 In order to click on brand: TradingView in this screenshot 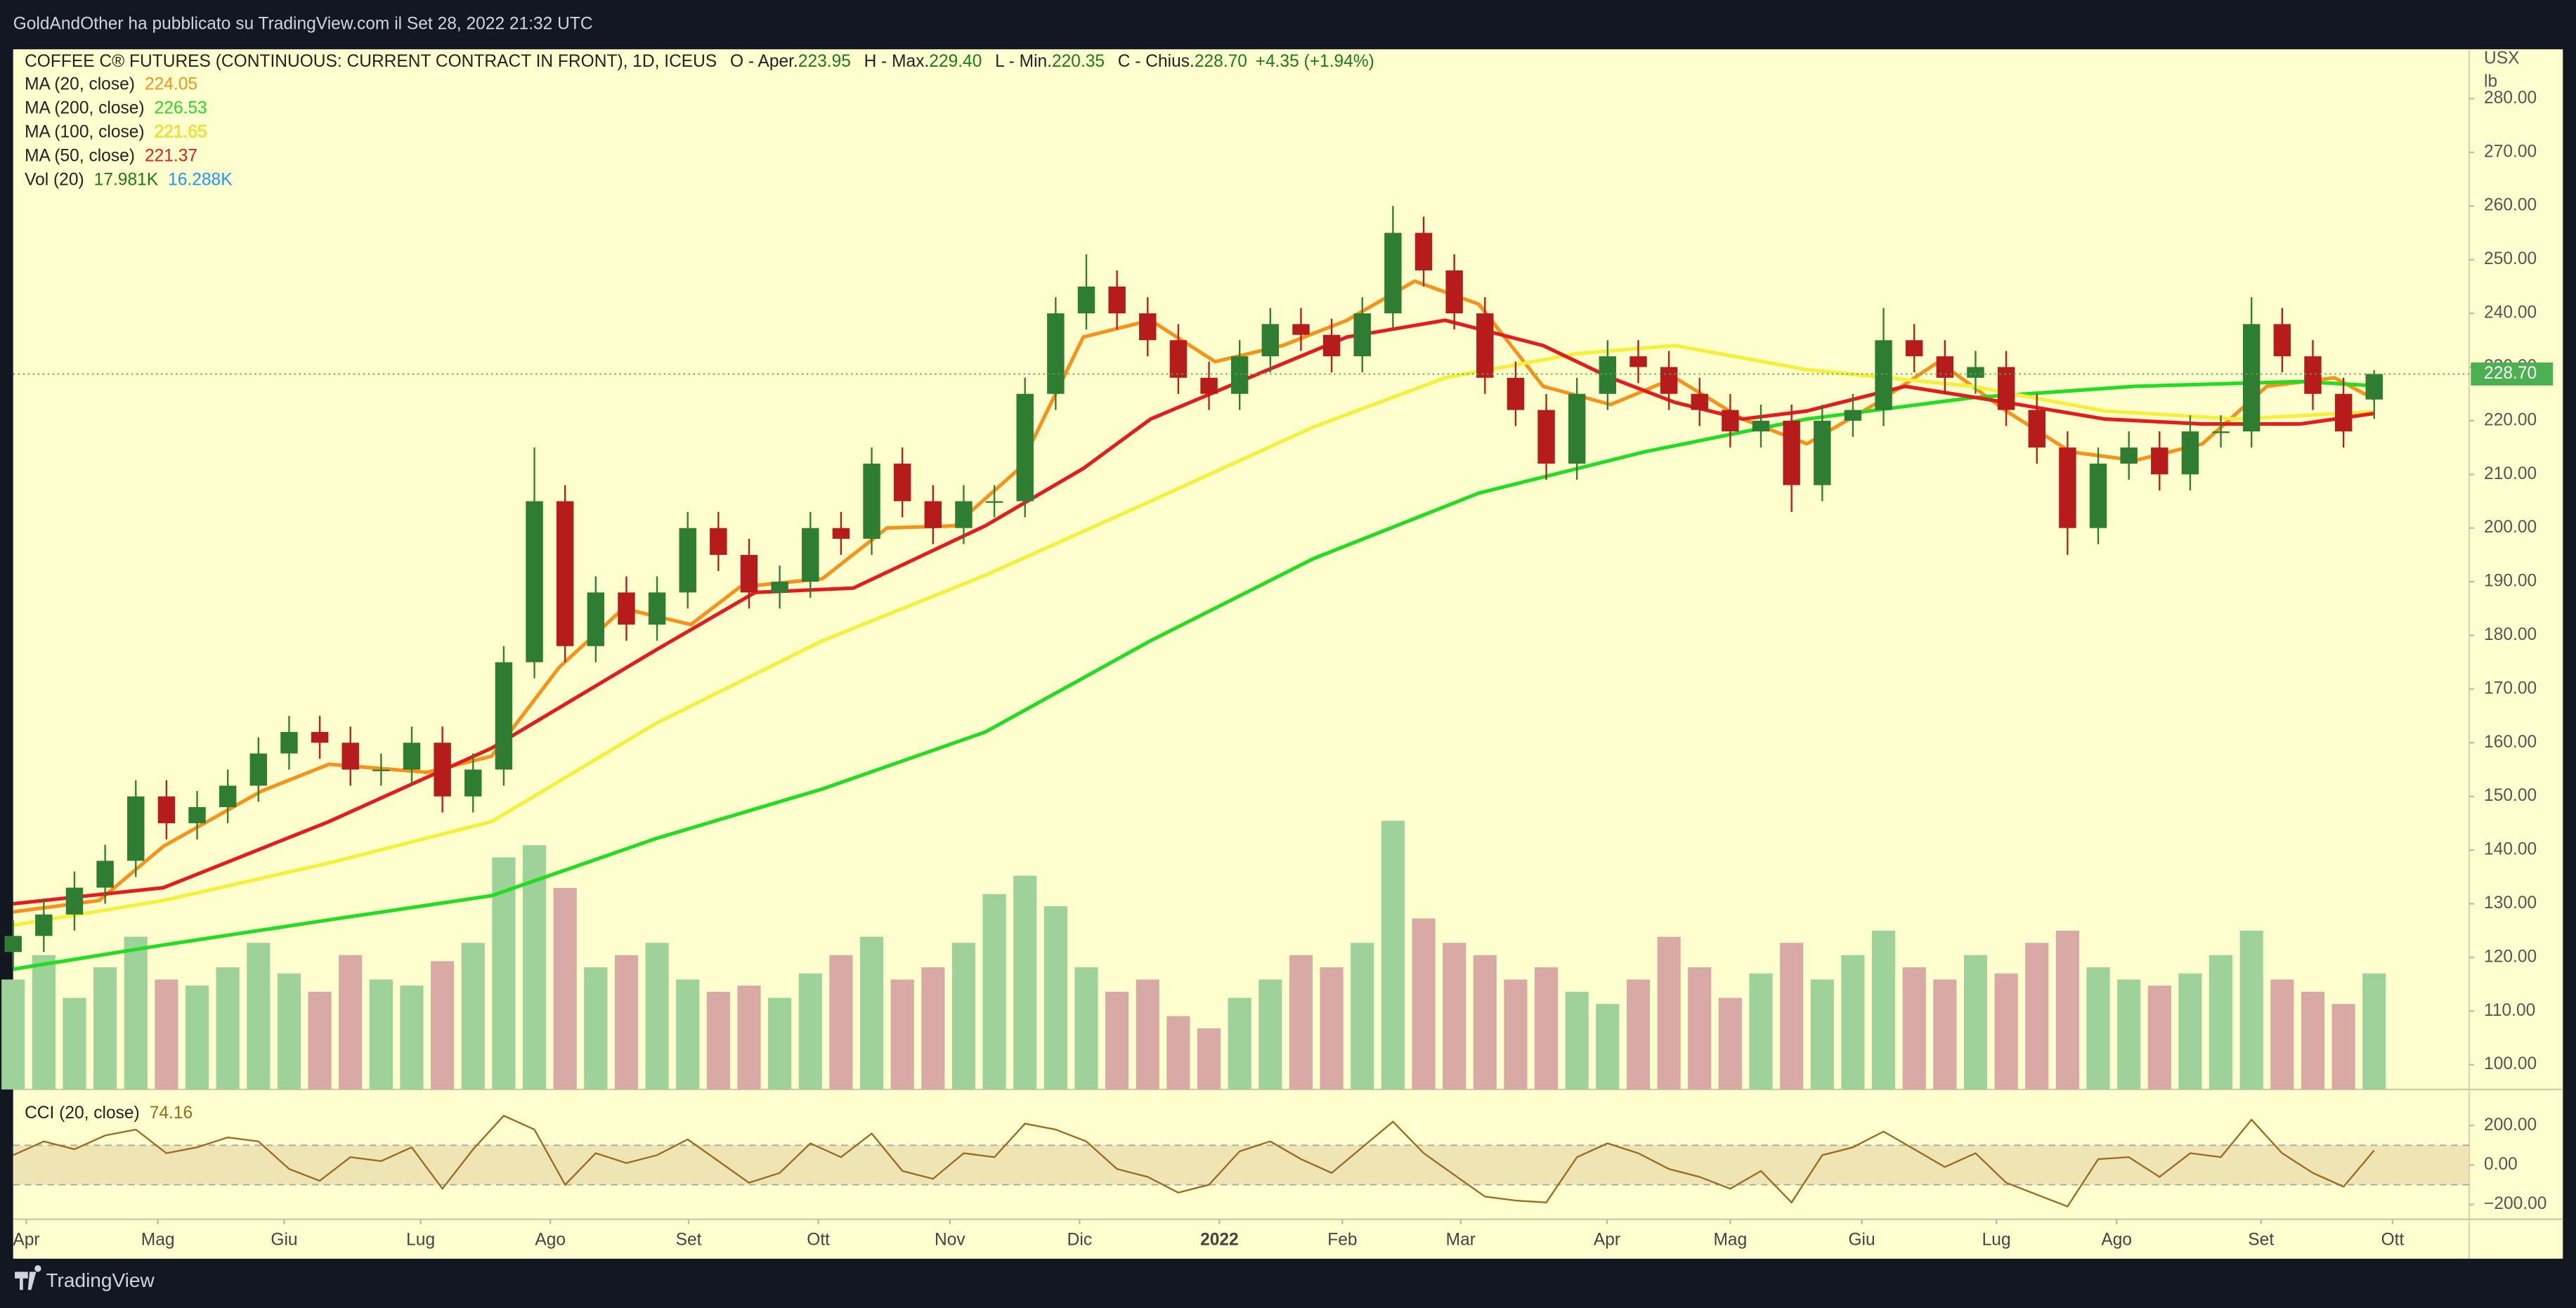, I will do `click(85, 1278)`.